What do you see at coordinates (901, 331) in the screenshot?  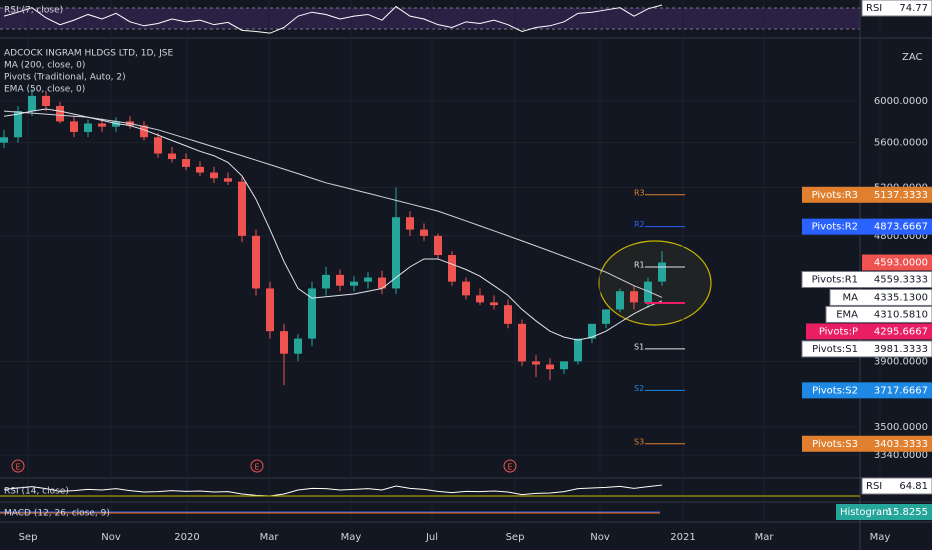 I see `price-label-value: 4295.6667` at bounding box center [901, 331].